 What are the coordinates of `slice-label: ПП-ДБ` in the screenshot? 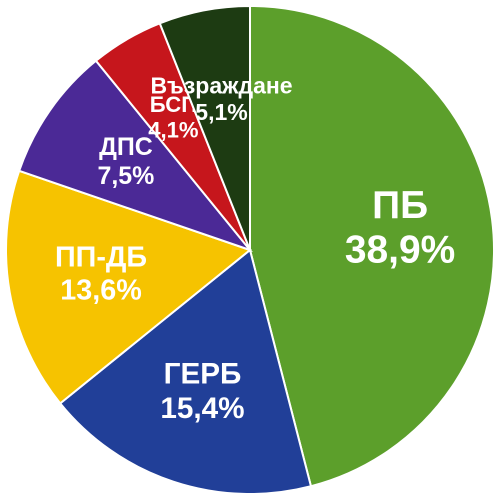 It's located at (101, 258).